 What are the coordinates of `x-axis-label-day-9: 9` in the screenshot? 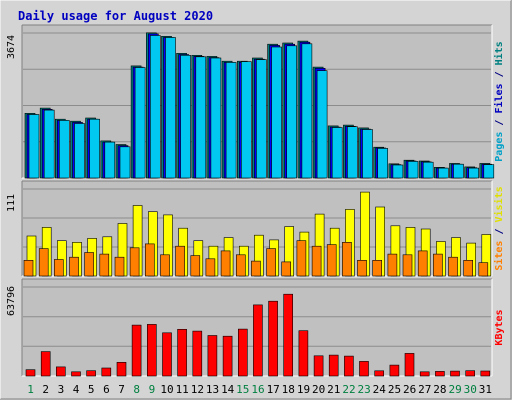 It's located at (152, 389).